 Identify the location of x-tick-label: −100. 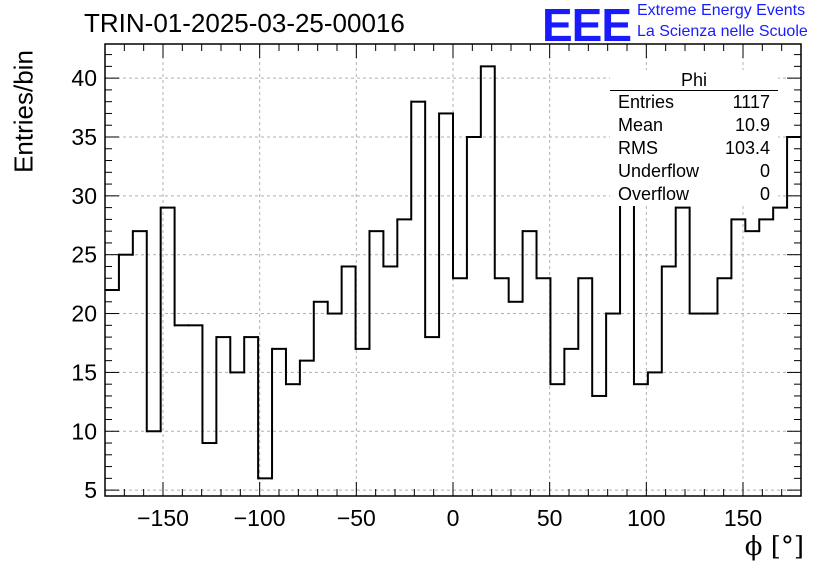
(260, 518).